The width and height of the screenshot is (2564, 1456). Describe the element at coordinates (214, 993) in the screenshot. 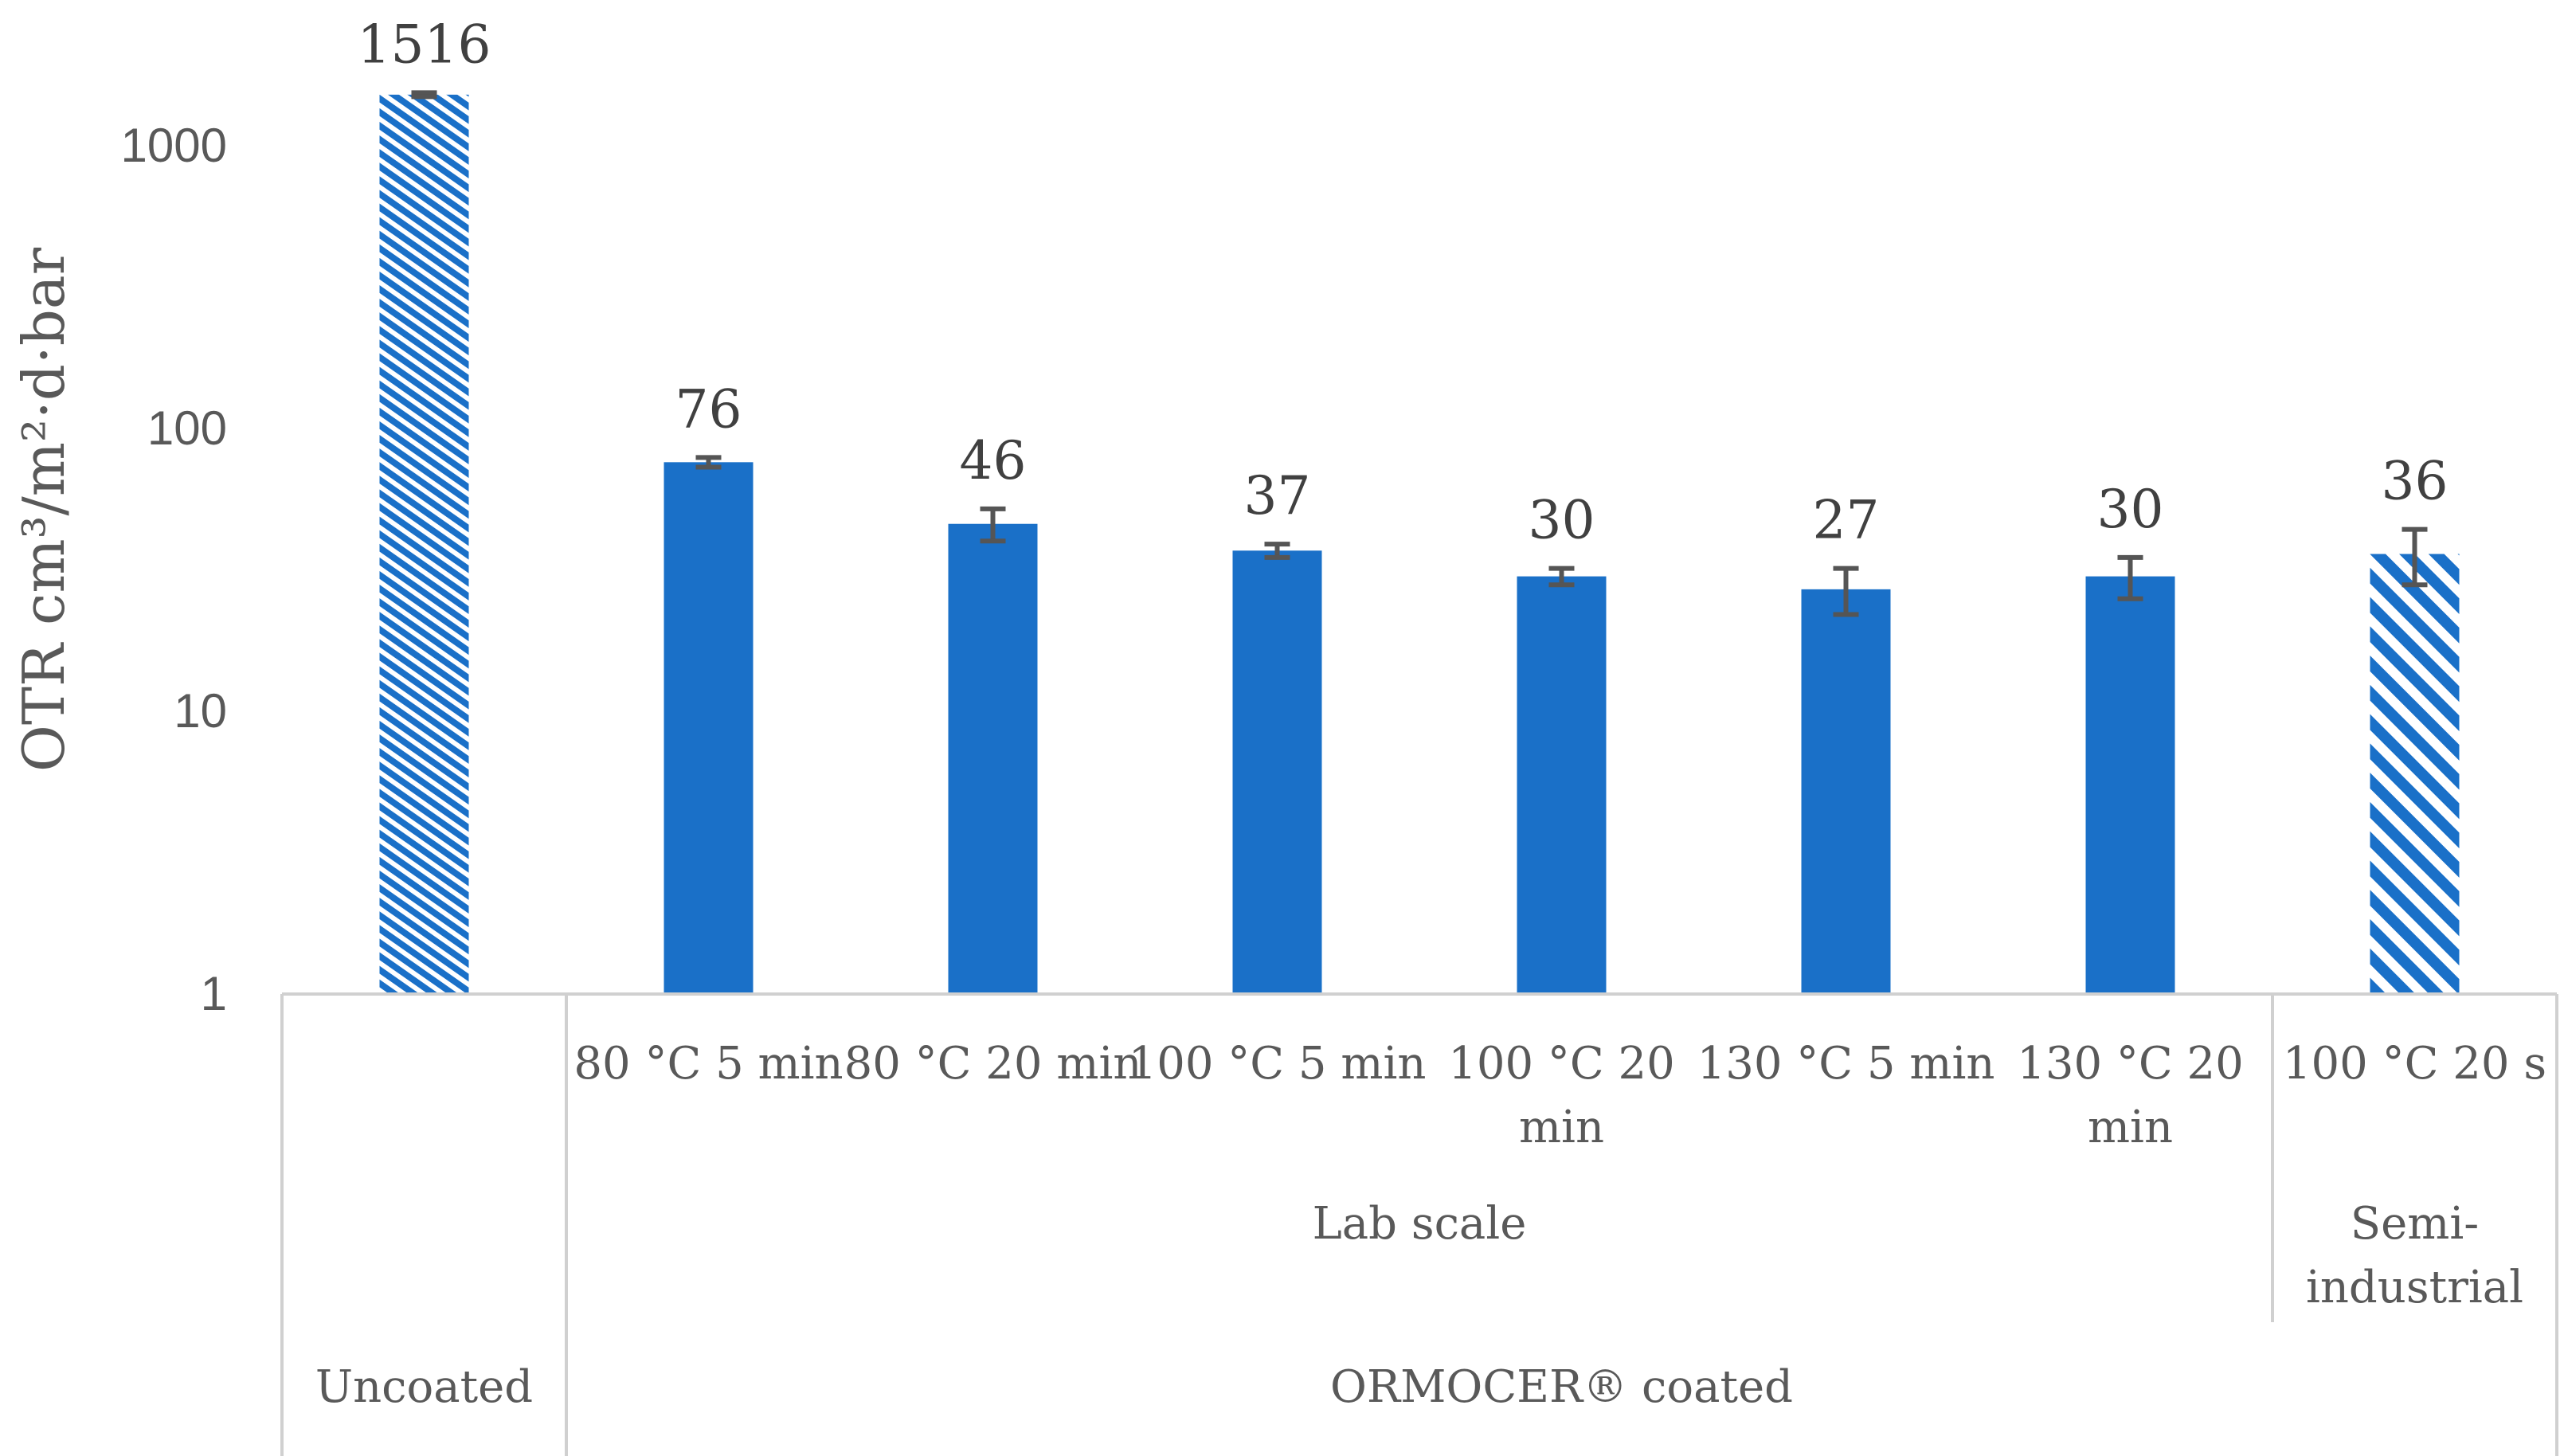

I see `y-tick-label: 1` at that location.